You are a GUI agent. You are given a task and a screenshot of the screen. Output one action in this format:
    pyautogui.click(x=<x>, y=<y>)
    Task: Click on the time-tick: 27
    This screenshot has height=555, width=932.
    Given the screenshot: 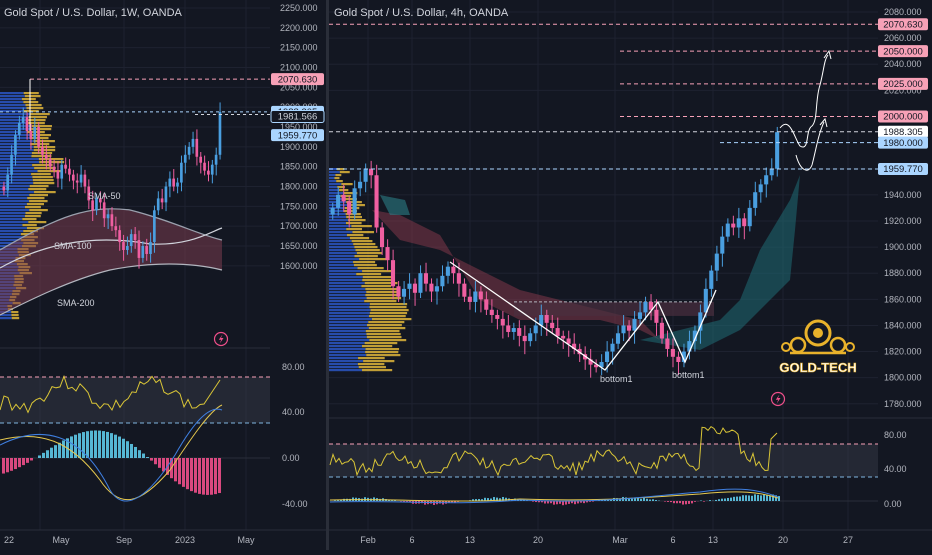 What is the action you would take?
    pyautogui.click(x=848, y=540)
    